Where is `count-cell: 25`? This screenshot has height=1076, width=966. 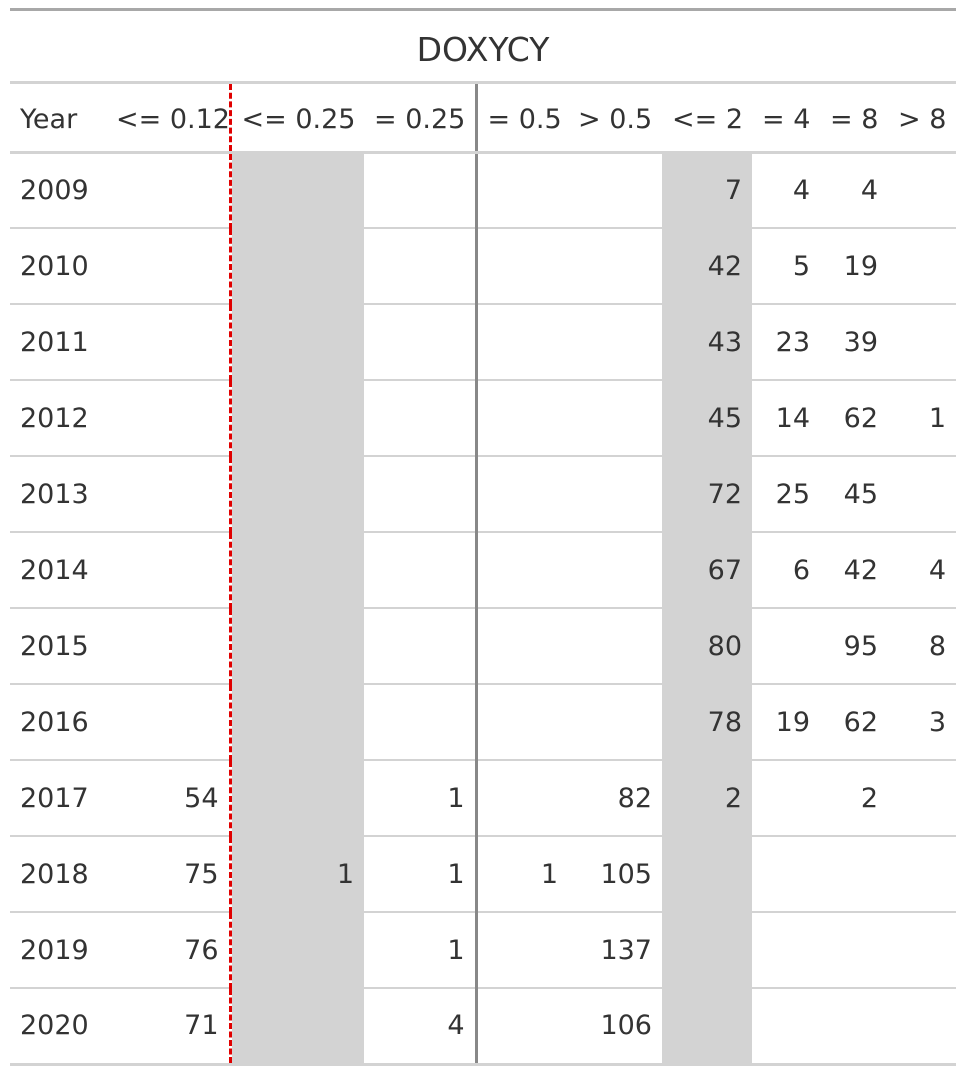 count-cell: 25 is located at coordinates (786, 494).